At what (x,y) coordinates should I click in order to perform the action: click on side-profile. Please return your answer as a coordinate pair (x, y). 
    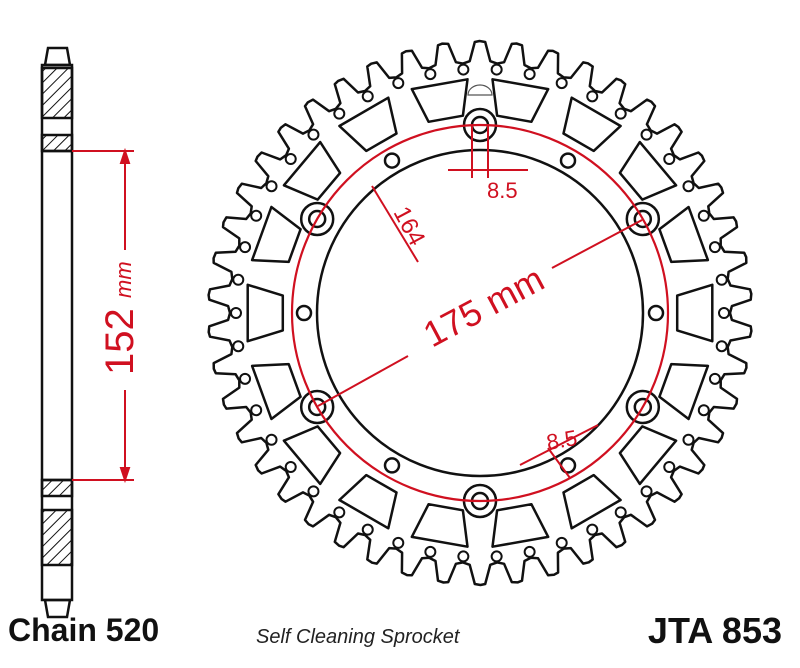
    Looking at the image, I should click on (57, 332).